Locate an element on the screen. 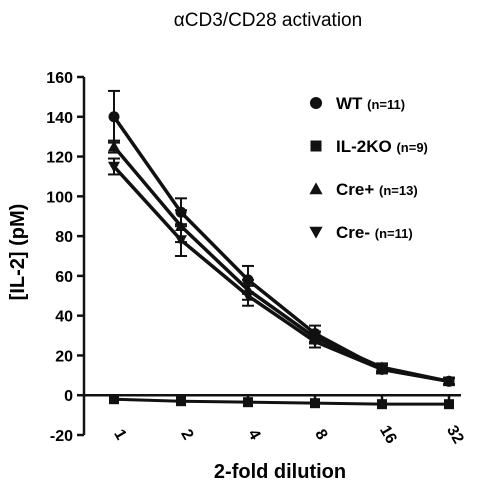 The height and width of the screenshot is (489, 490). legend-series-name: Cre- is located at coordinates (355, 232).